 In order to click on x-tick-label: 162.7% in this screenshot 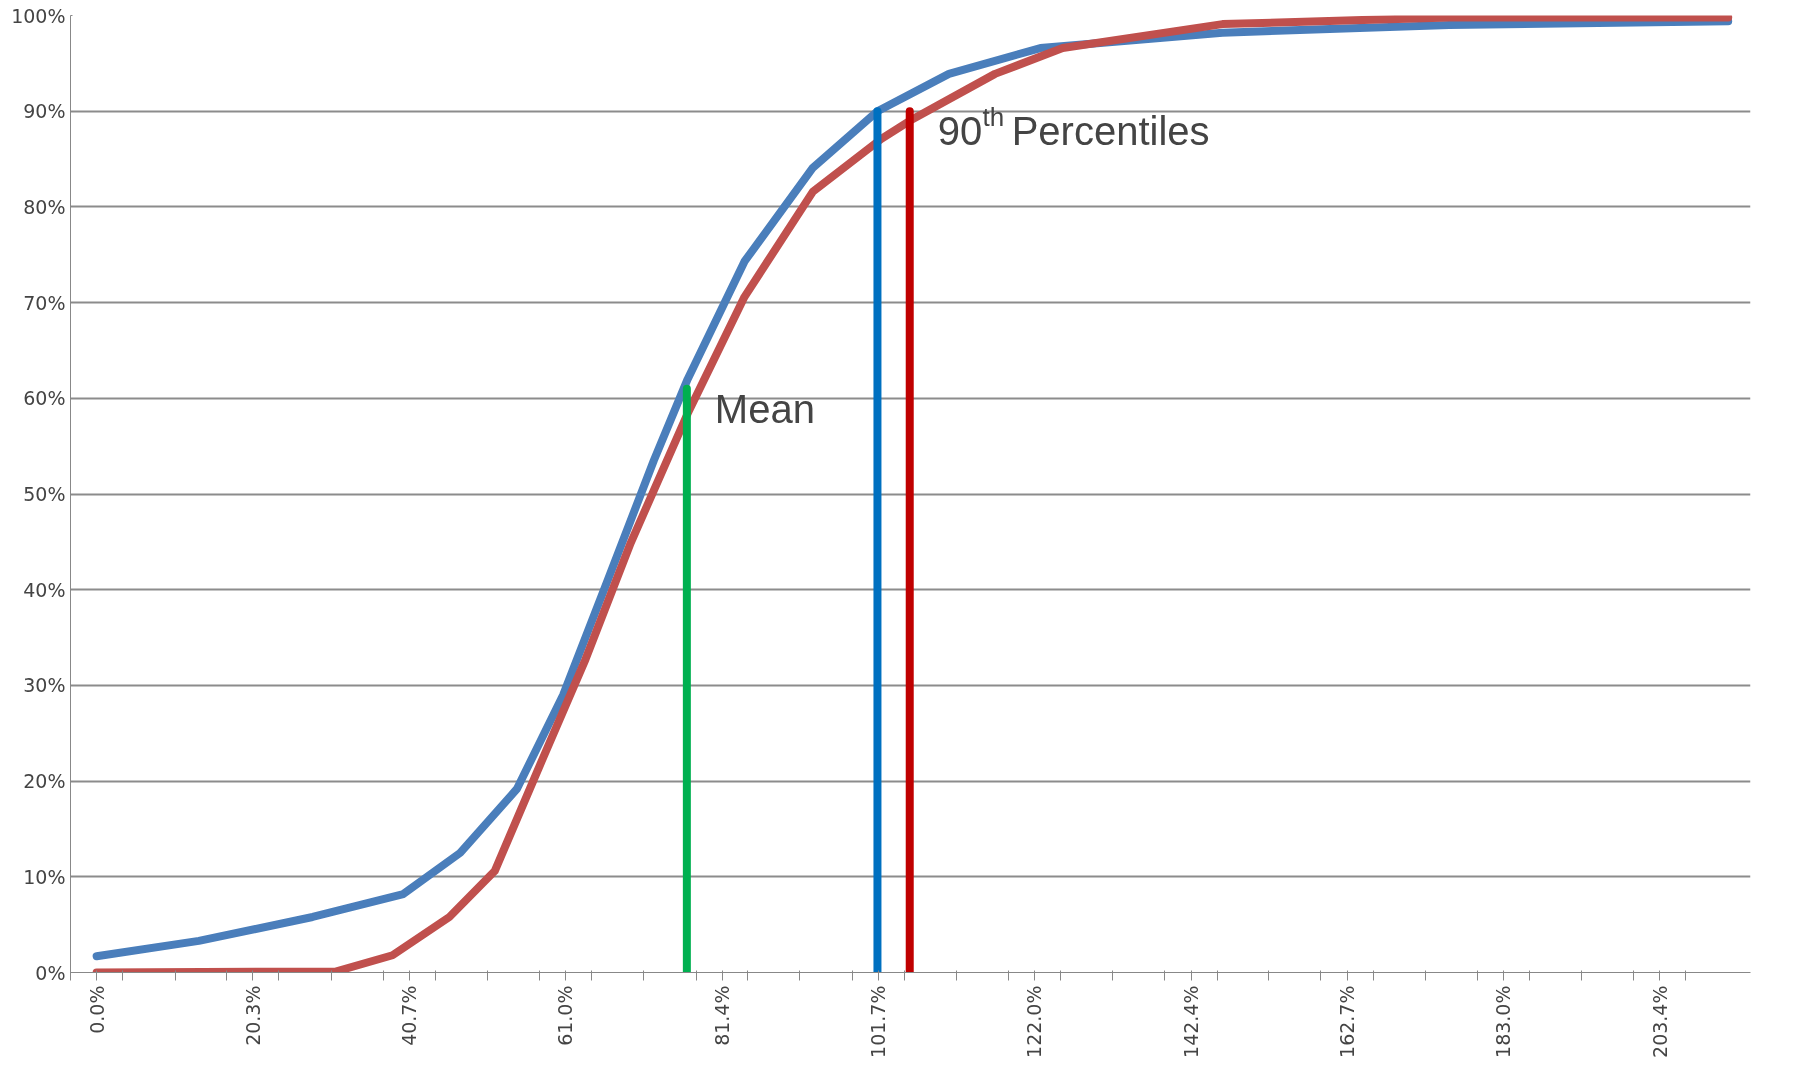, I will do `click(1347, 1021)`.